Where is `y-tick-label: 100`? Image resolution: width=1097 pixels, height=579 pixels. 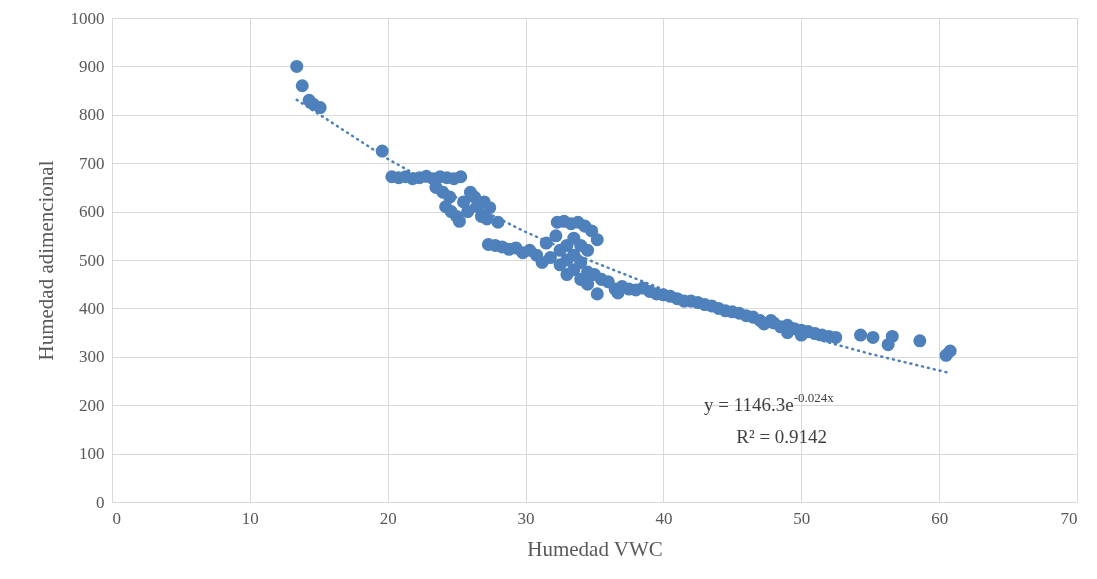 y-tick-label: 100 is located at coordinates (92, 454).